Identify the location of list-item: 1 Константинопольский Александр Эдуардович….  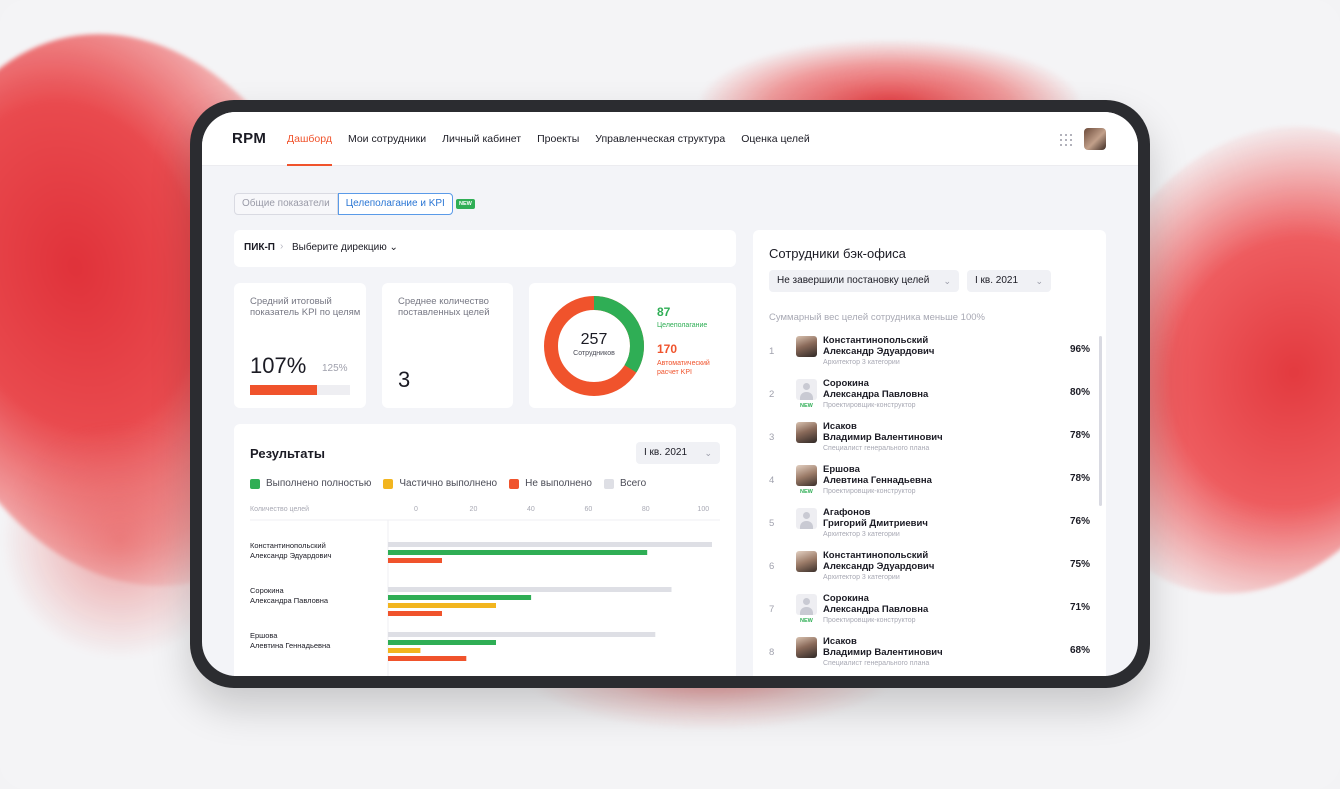
(929, 357).